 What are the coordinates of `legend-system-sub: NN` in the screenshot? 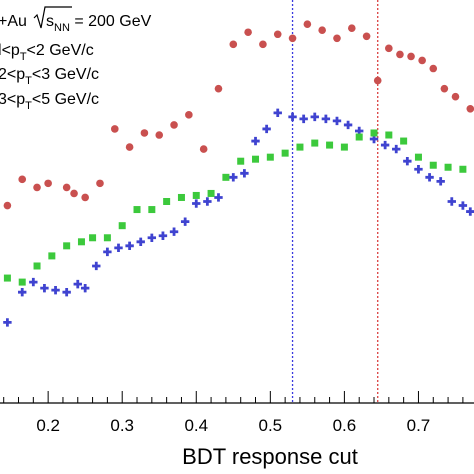 It's located at (62, 28).